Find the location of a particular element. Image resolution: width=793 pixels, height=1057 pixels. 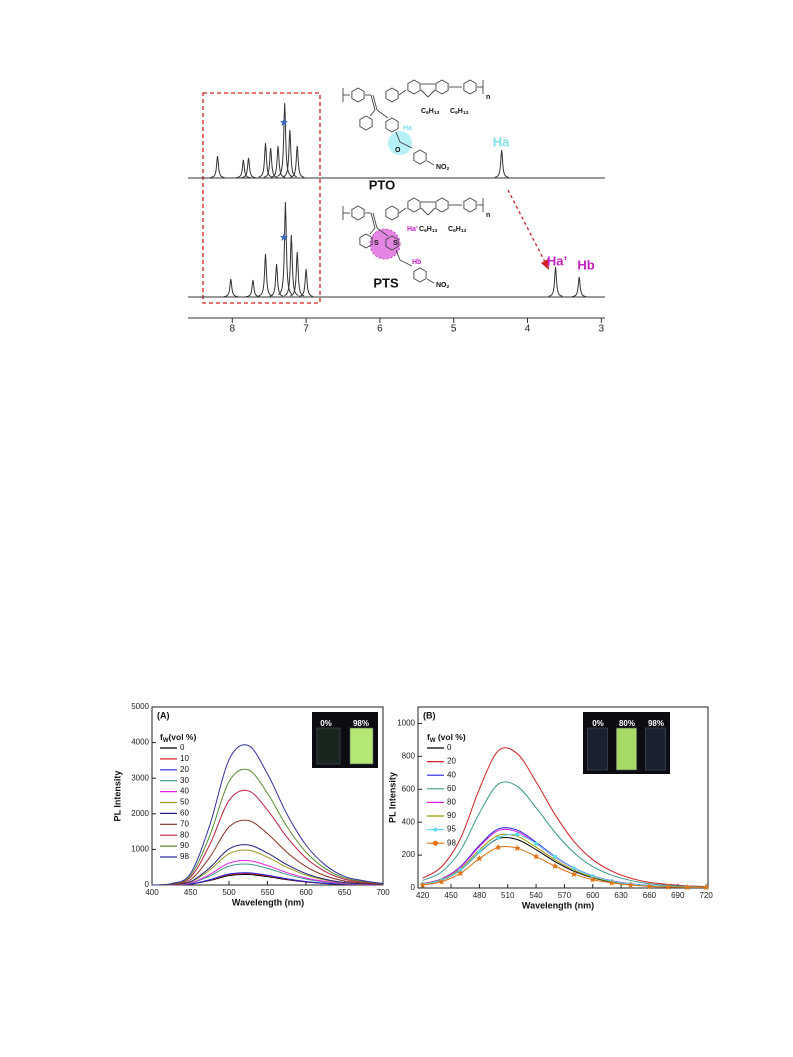

x-tick-label: 3 is located at coordinates (602, 329).